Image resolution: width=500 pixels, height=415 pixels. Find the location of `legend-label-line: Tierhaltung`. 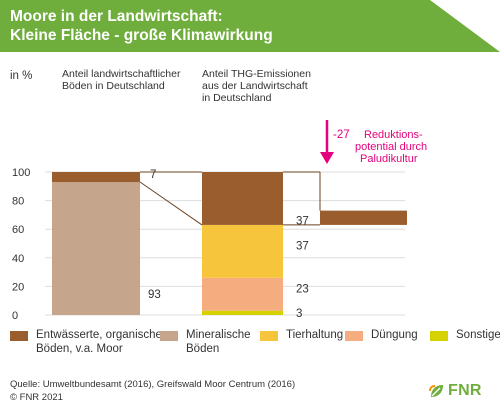

legend-label-line: Tierhaltung is located at coordinates (315, 335).